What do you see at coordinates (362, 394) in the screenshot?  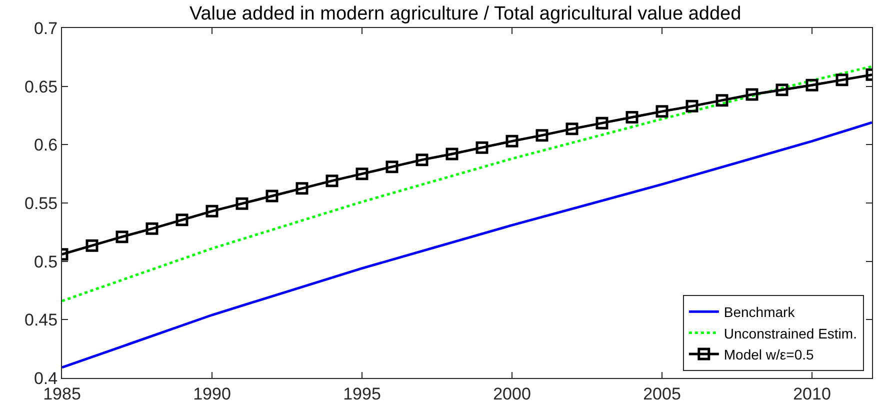 I see `x-tick-label: 1995` at bounding box center [362, 394].